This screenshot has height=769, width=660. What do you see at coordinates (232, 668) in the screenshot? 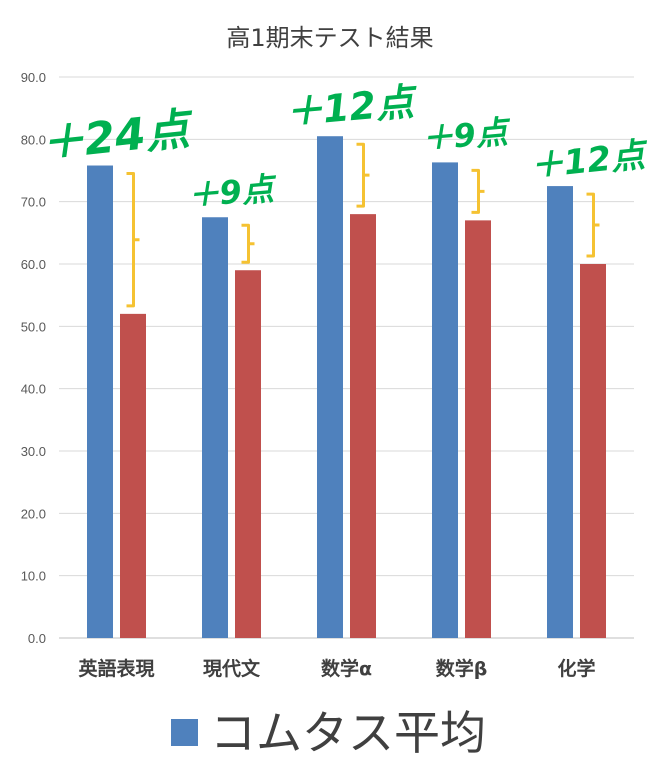
I see `x-tick-label: 現代文` at bounding box center [232, 668].